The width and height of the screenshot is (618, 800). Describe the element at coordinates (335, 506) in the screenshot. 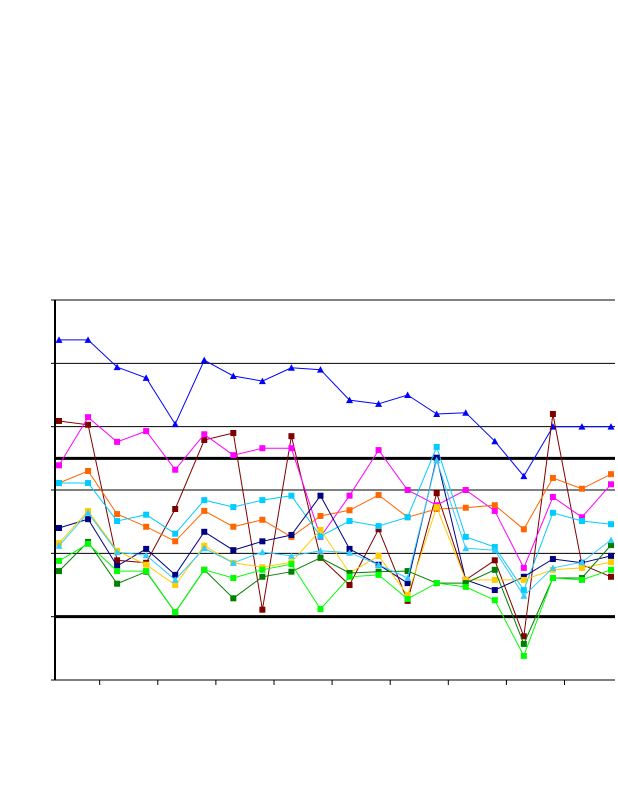

I see `series-line` at that location.